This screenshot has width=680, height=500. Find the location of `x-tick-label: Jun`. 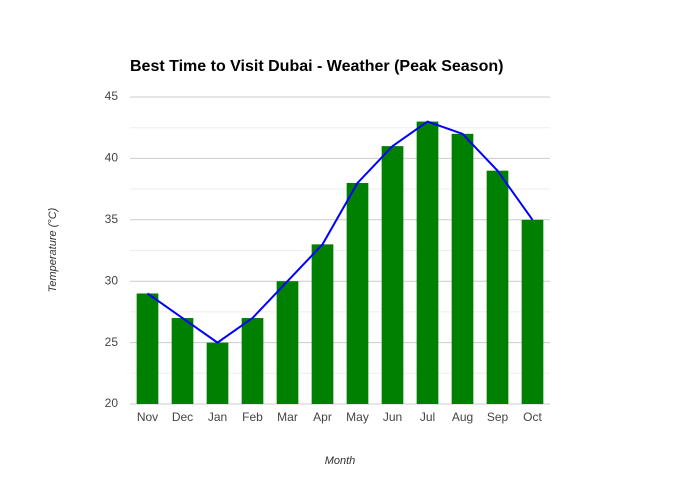

x-tick-label: Jun is located at coordinates (392, 417).